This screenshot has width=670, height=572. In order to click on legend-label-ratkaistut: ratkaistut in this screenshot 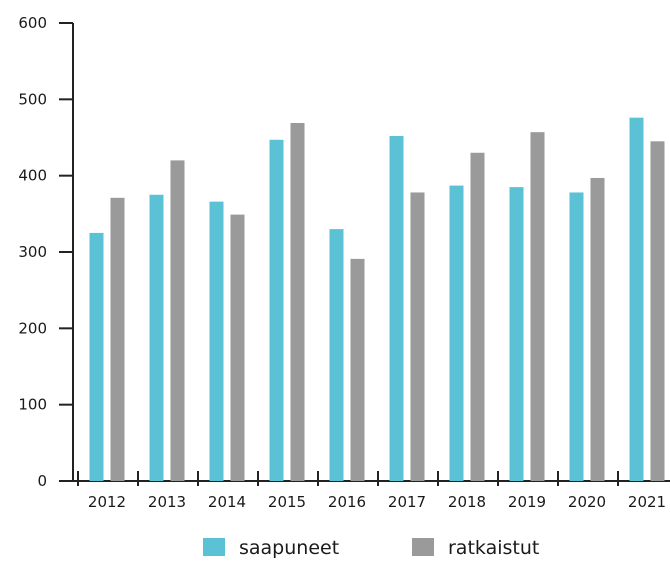, I will do `click(493, 548)`.